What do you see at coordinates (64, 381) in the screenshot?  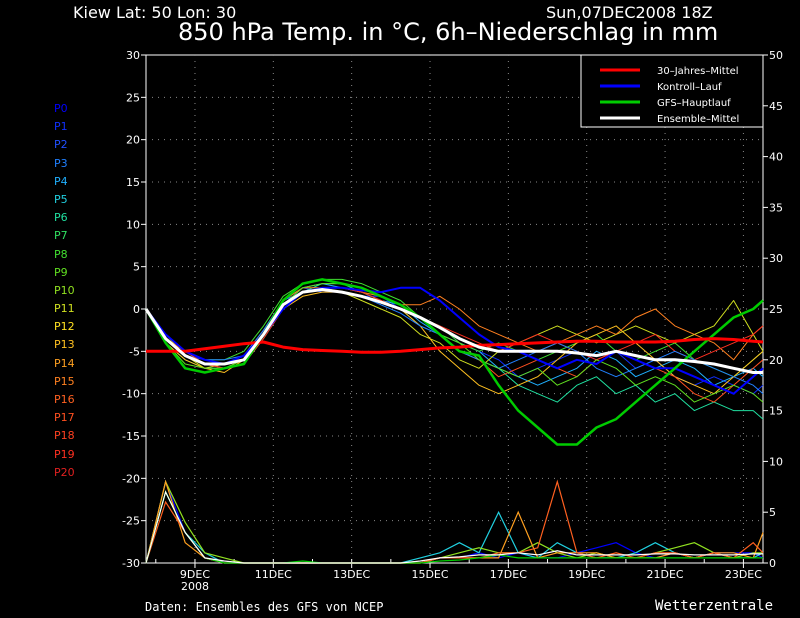 I see `member-label: P15` at bounding box center [64, 381].